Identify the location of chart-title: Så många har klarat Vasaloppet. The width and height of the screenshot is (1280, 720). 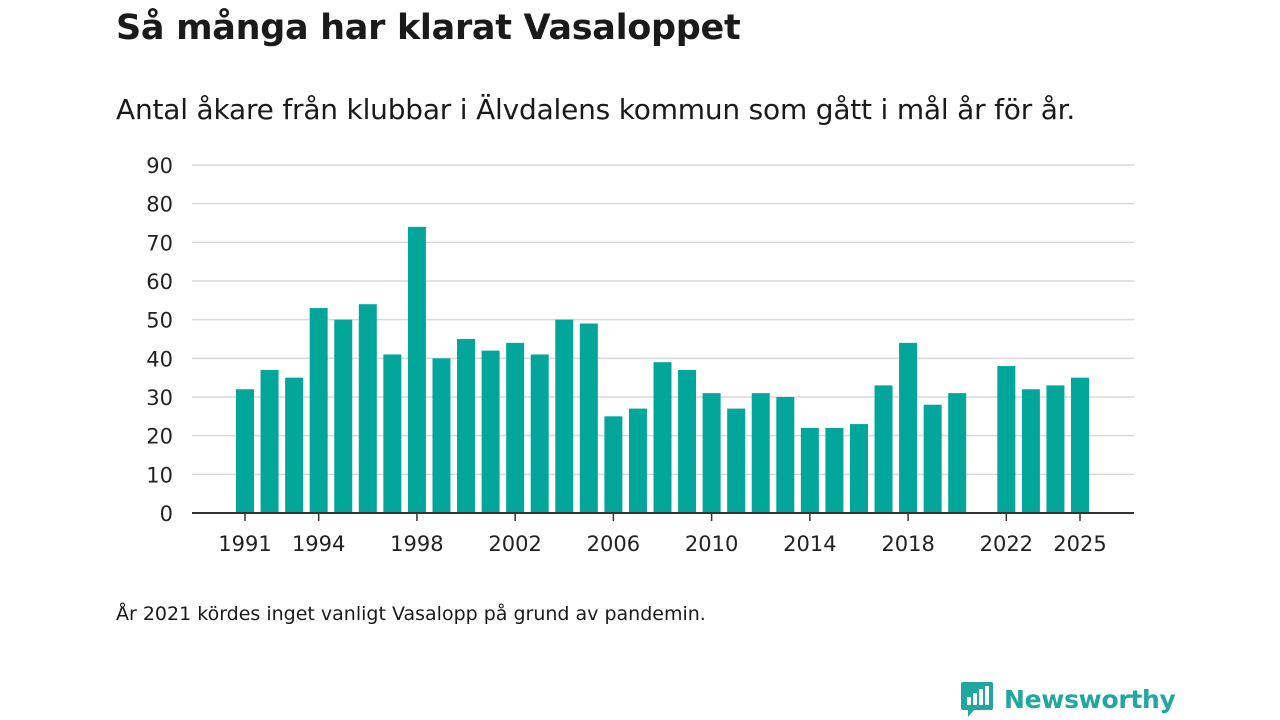
(428, 28).